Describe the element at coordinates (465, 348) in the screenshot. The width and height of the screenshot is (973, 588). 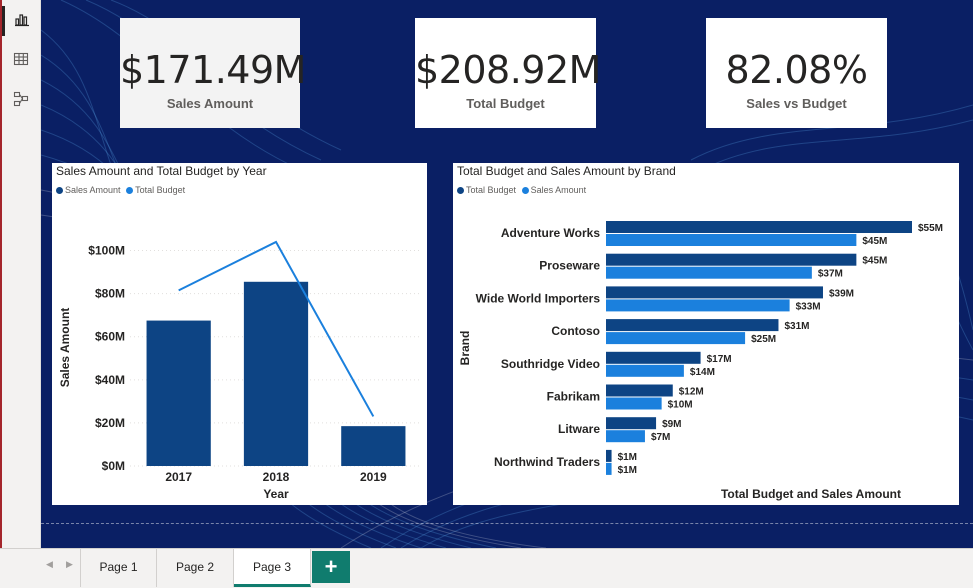
I see `y-axis-title: Brand` at that location.